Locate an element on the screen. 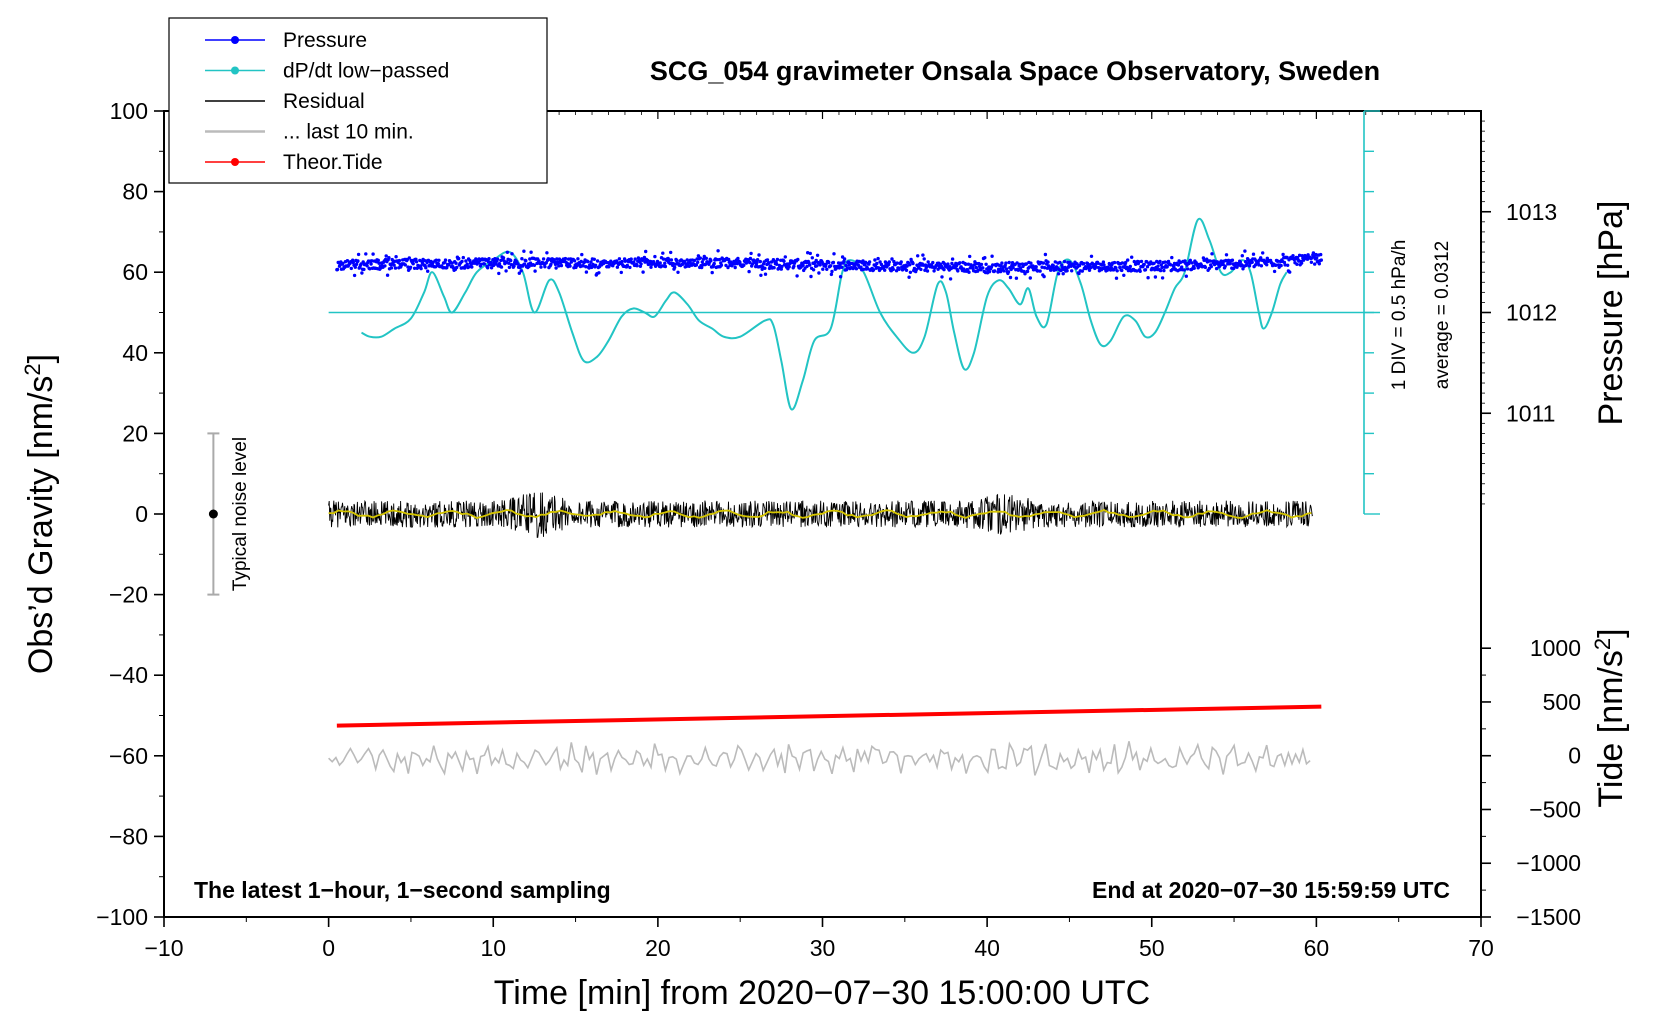 The width and height of the screenshot is (1660, 1020). tide-axis-title-close: ] is located at coordinates (1611, 632).